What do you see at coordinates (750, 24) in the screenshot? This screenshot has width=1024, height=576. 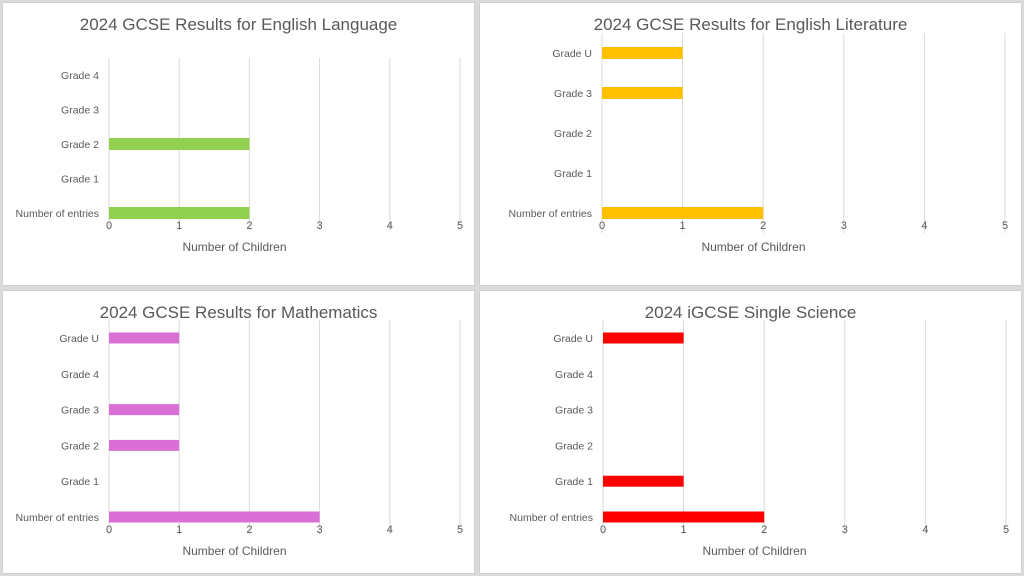 I see `chart-title: 2024 GCSE Results for English Literature` at bounding box center [750, 24].